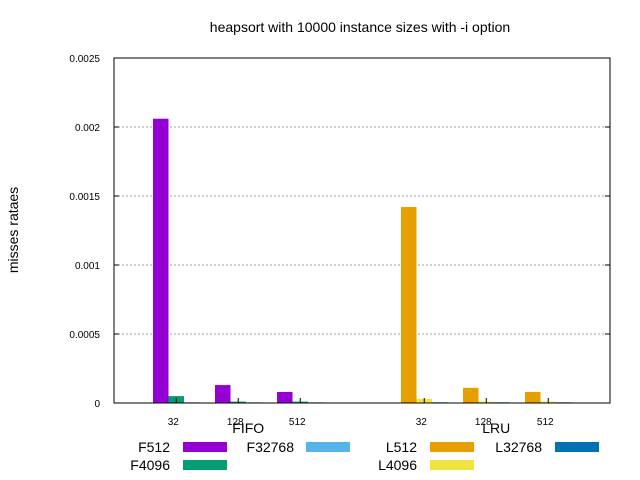 The width and height of the screenshot is (640, 480). I want to click on y-tick-label: 0.0005, so click(84, 335).